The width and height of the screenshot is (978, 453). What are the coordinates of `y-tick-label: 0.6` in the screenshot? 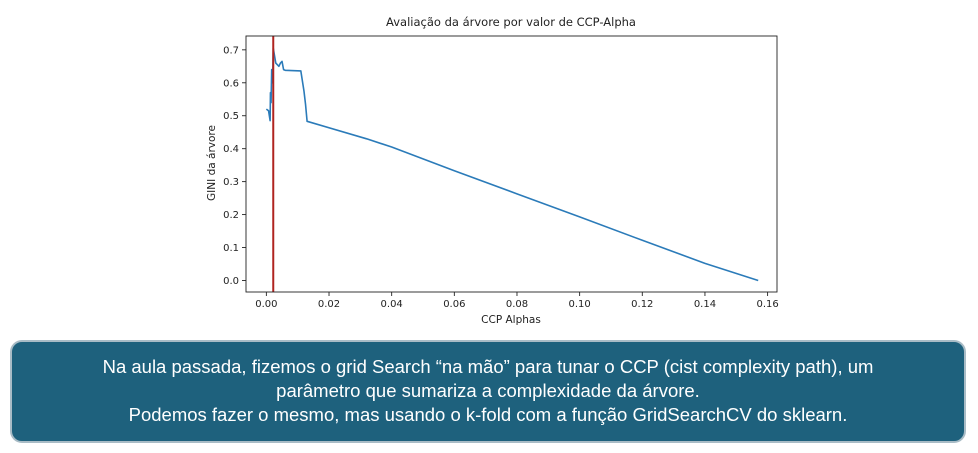 It's located at (231, 83).